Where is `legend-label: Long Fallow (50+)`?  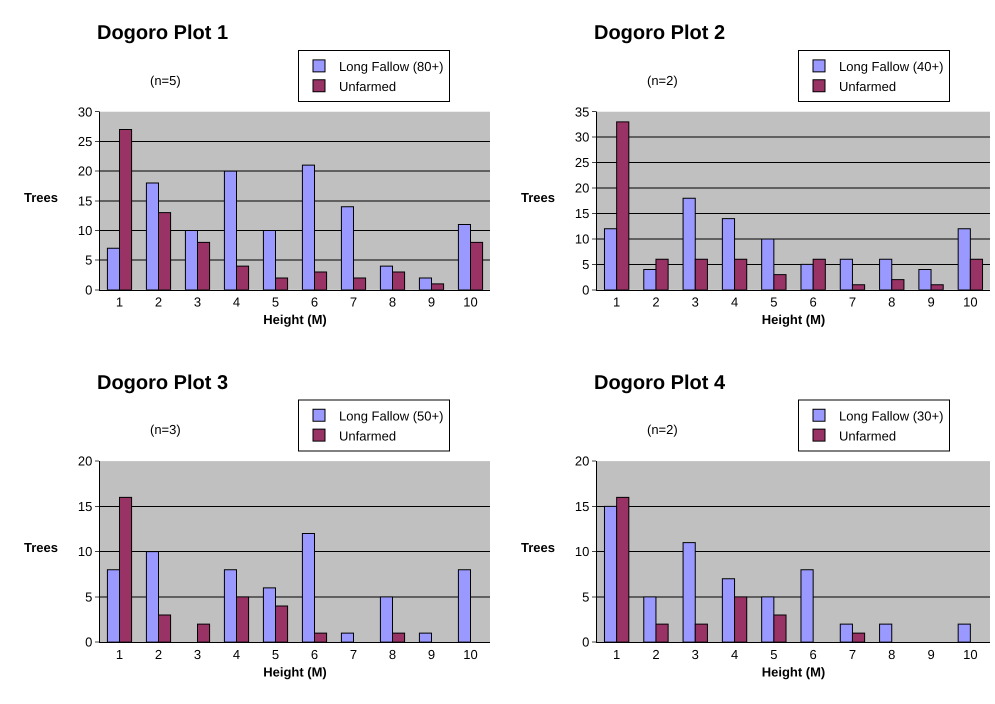 legend-label: Long Fallow (50+) is located at coordinates (391, 416).